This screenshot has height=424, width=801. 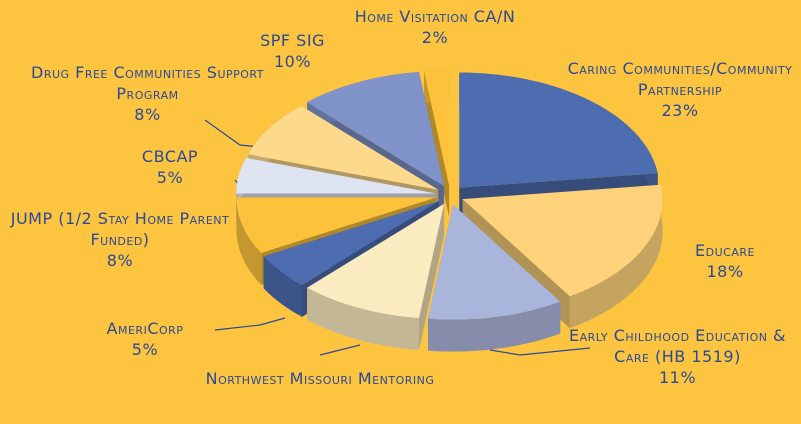 I want to click on slice-label: Drug Free Communities Support Program 8%, so click(x=147, y=93).